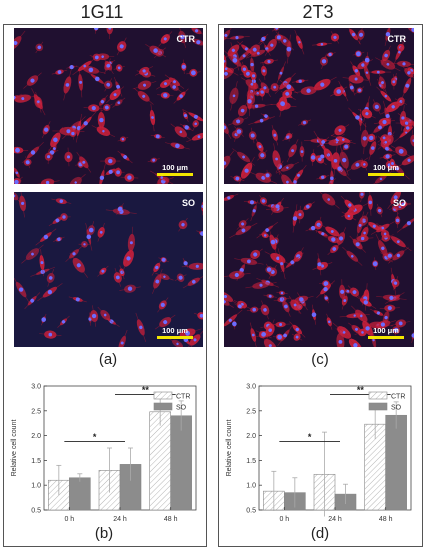 The width and height of the screenshot is (426, 550). I want to click on x-tick-label: 0 h, so click(284, 519).